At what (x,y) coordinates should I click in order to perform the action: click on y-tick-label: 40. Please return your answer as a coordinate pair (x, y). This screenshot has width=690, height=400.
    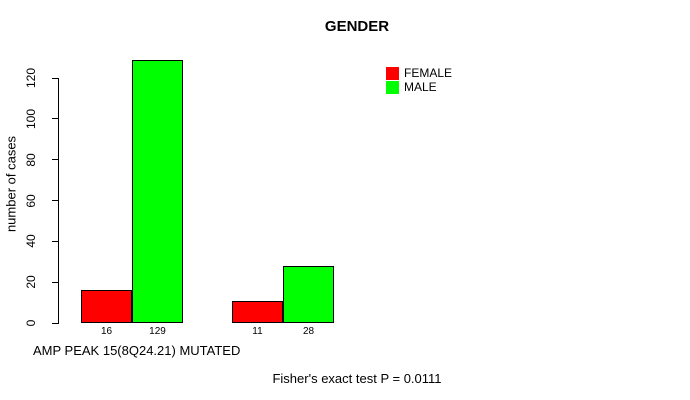
    Looking at the image, I should click on (31, 241).